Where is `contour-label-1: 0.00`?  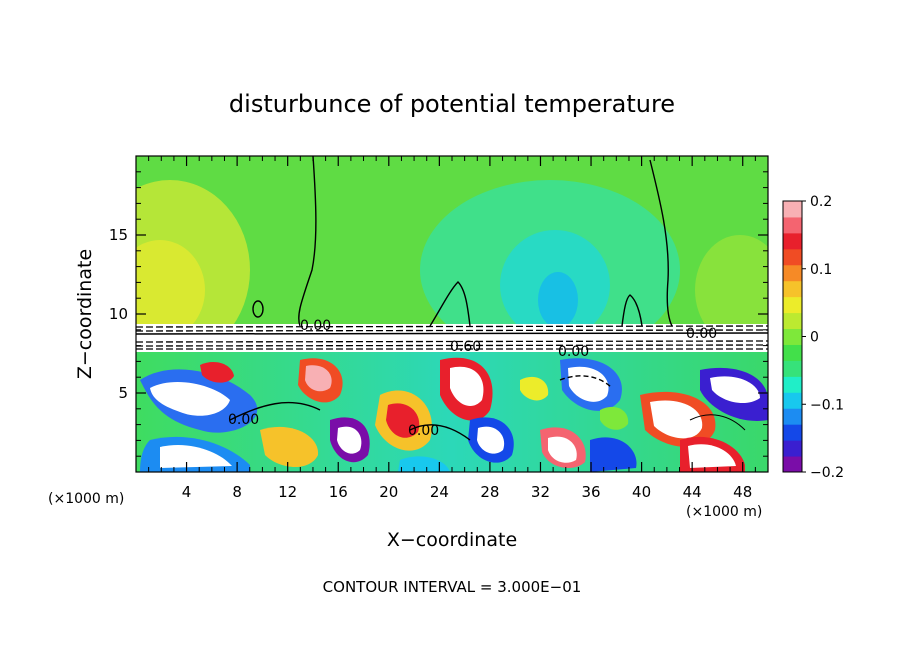 contour-label-1: 0.00 is located at coordinates (315, 326).